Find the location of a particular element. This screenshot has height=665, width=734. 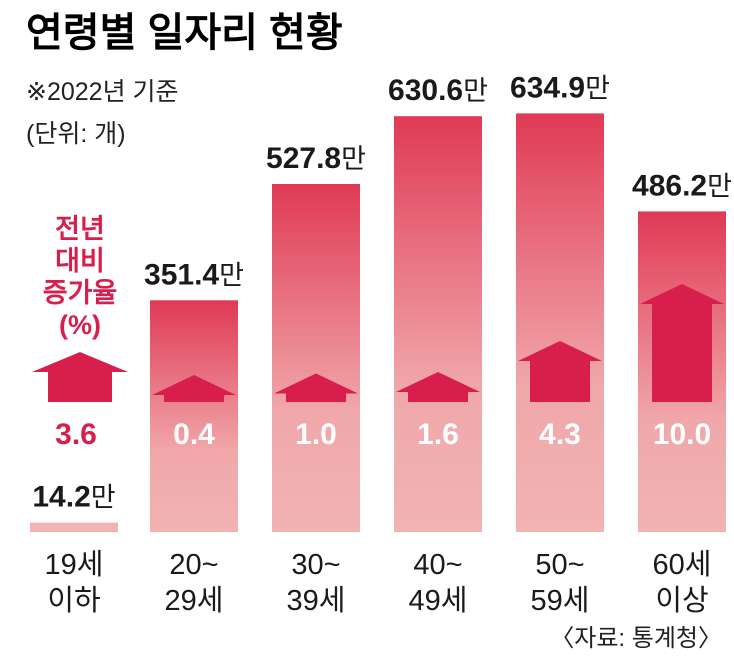

value-label: 14.2만 is located at coordinates (73, 497).